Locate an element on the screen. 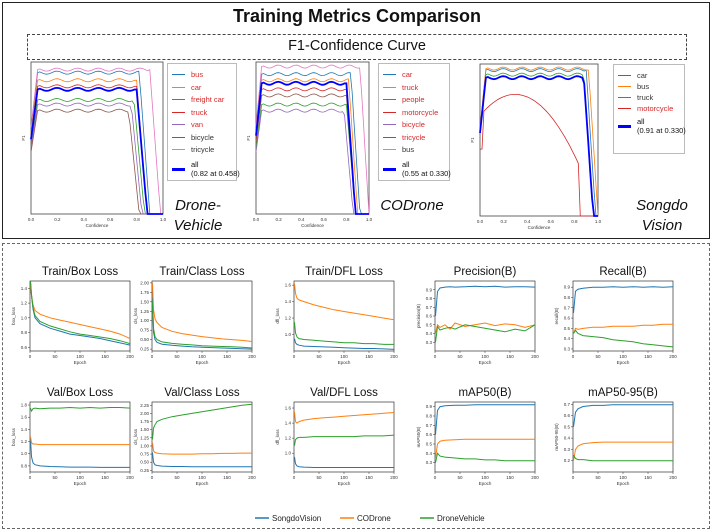 This screenshot has width=714, height=531. f1-xtick: 0.2 is located at coordinates (503, 221).